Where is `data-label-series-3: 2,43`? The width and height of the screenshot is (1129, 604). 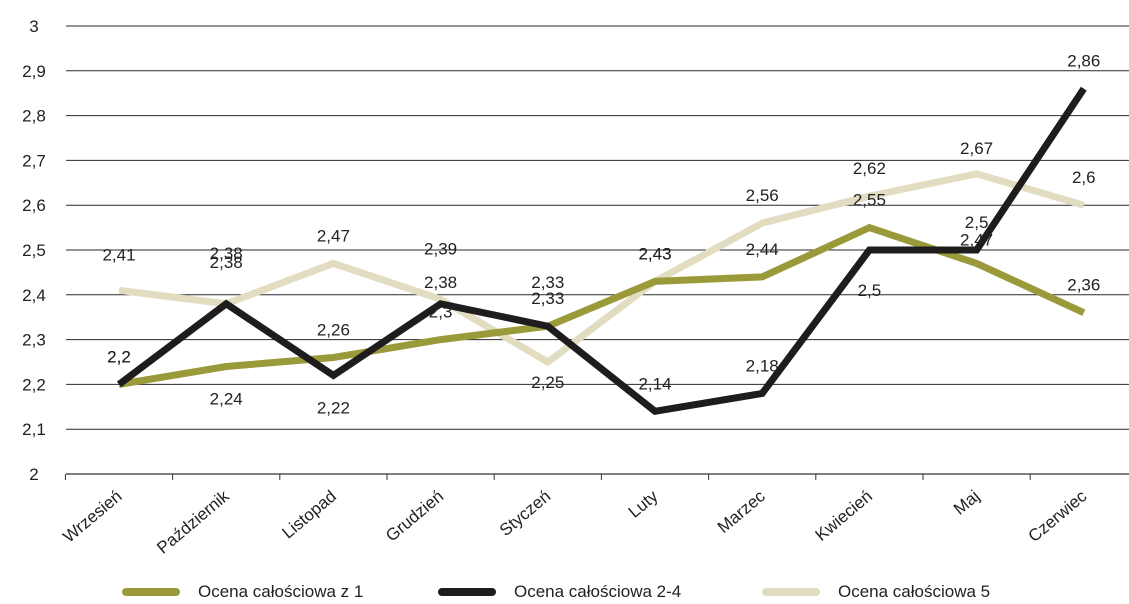
data-label-series-3: 2,43 is located at coordinates (654, 253).